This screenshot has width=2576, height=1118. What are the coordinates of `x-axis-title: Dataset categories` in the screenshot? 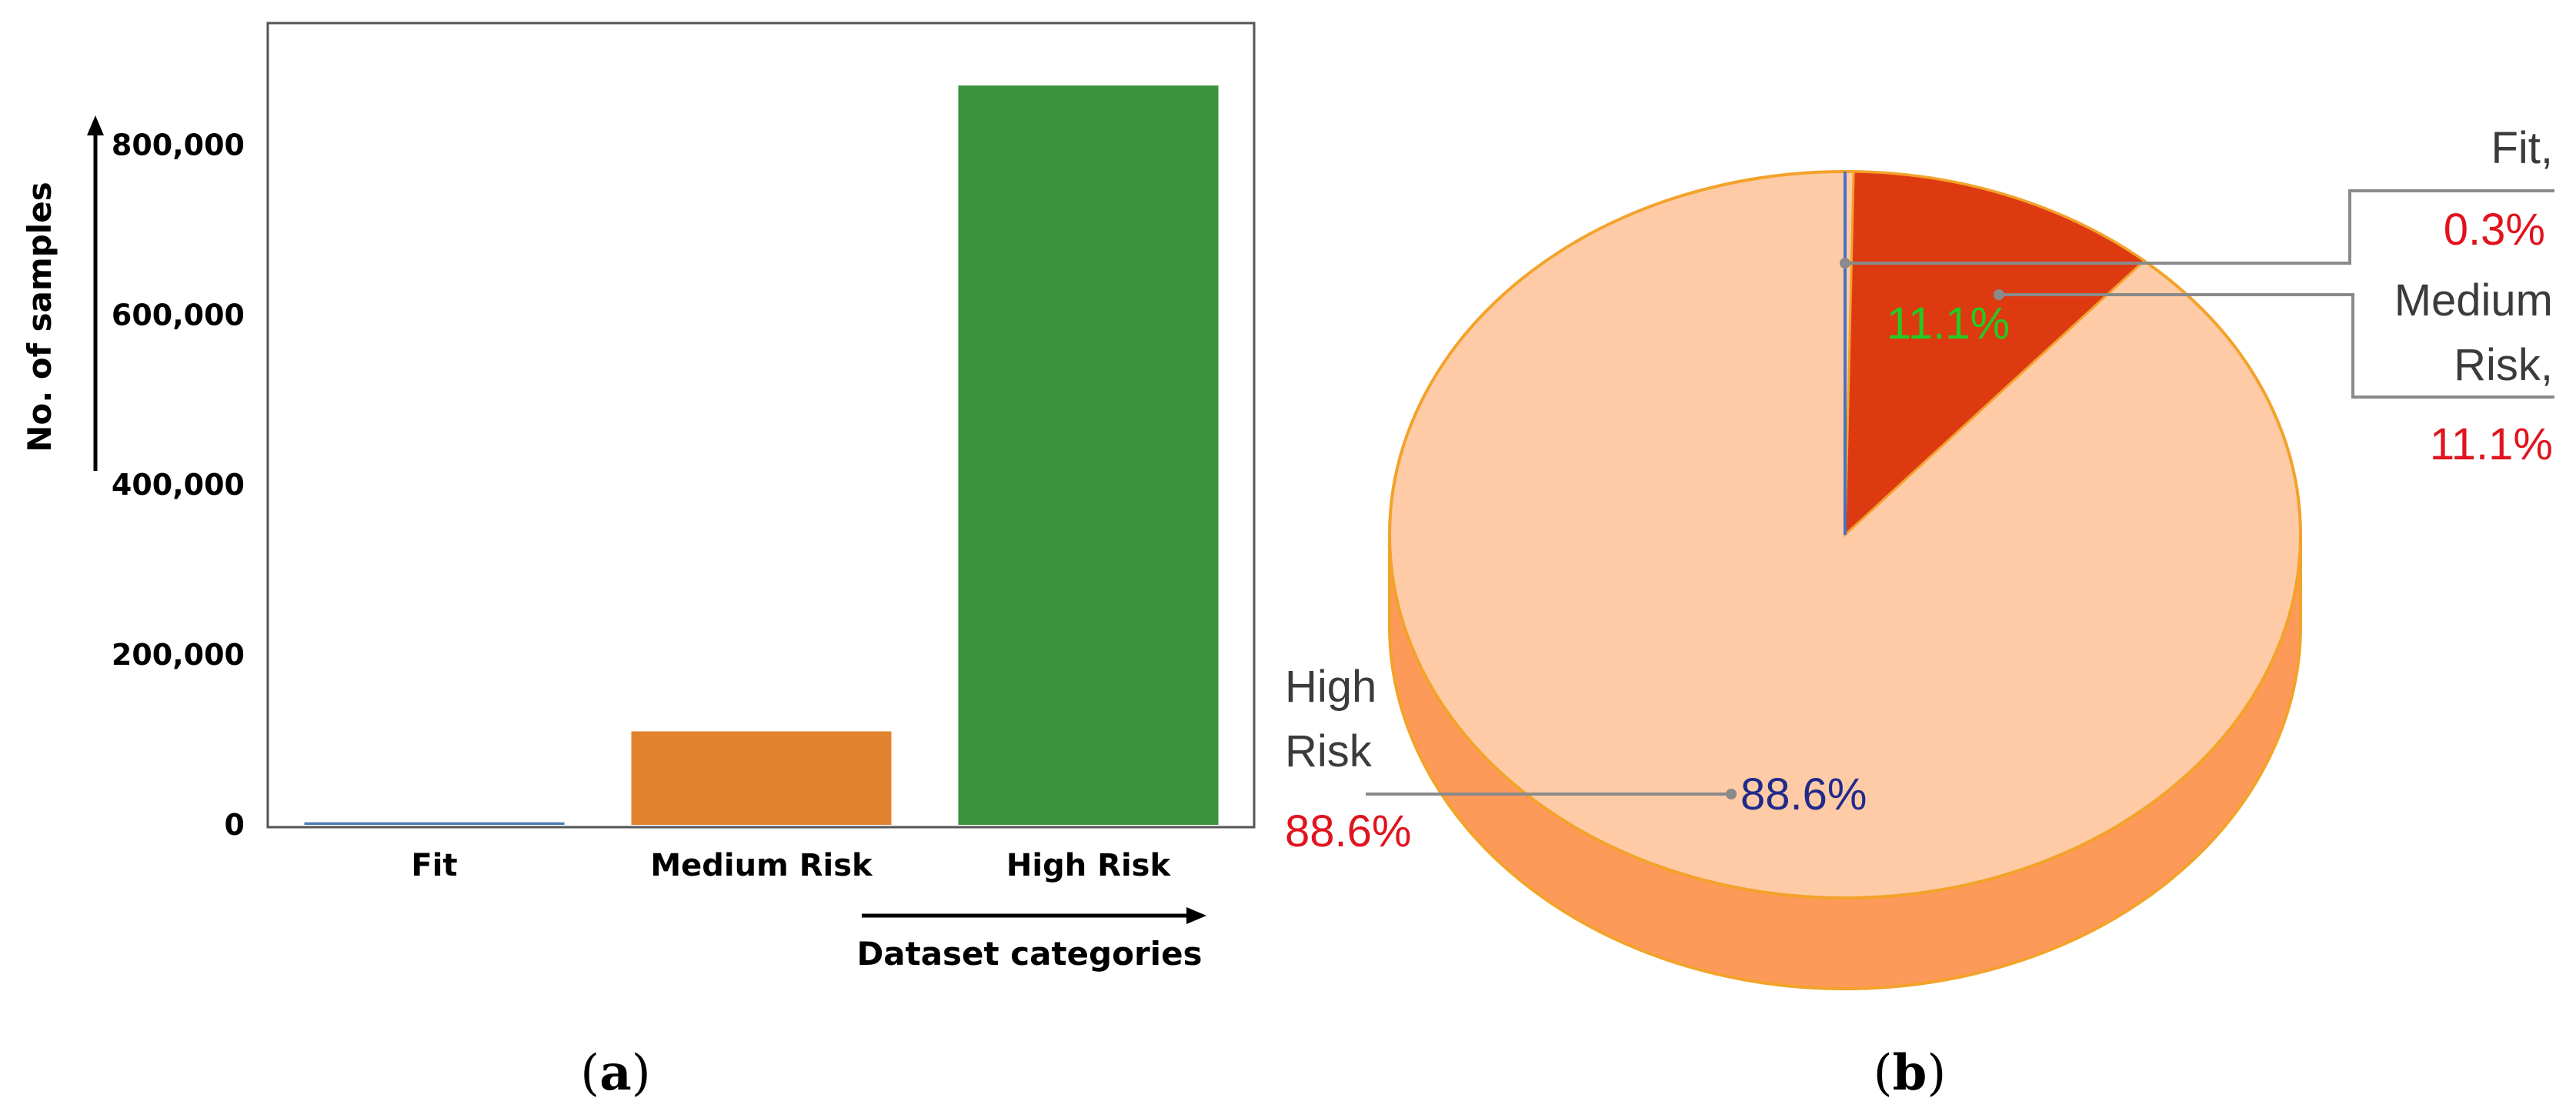 It's located at (1029, 954).